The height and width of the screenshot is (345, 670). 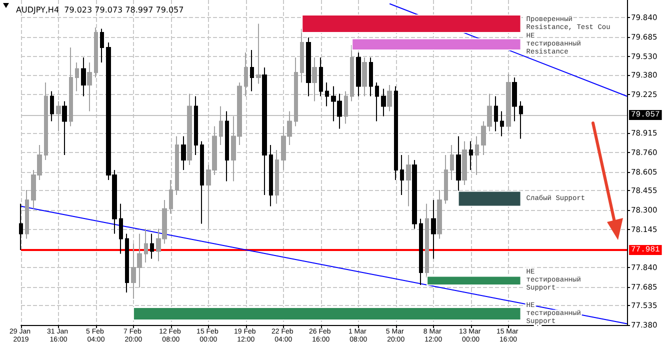 I want to click on text: AUDJPY,H4 79.023 79.073 78.997 79.057, so click(x=100, y=10).